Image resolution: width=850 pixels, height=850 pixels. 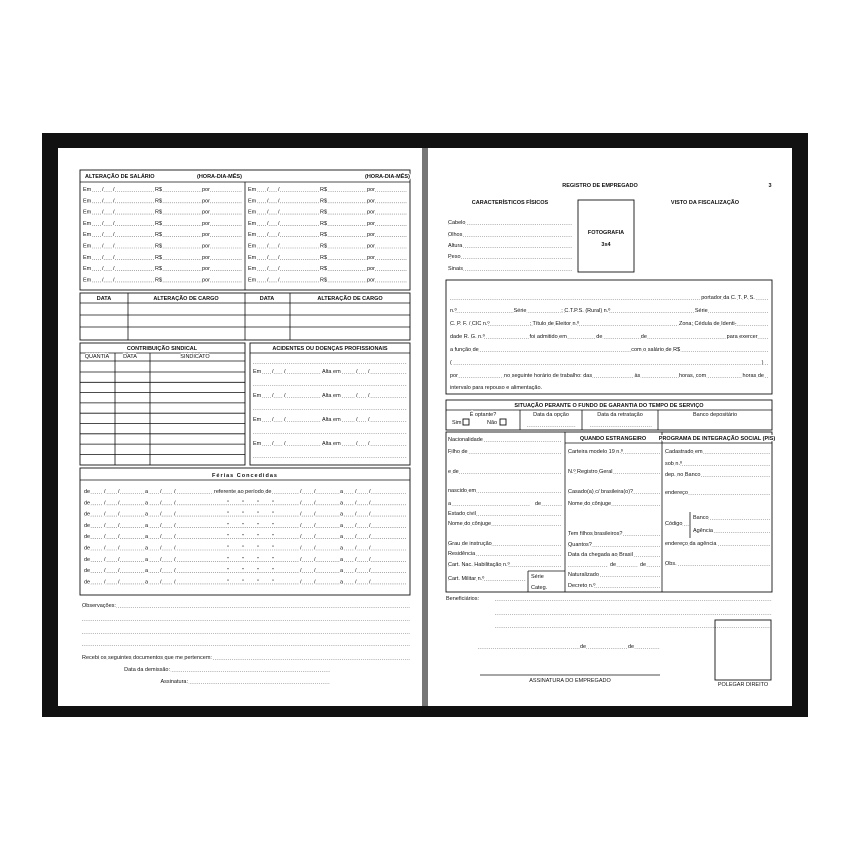 I want to click on label: É optante?, so click(x=483, y=414).